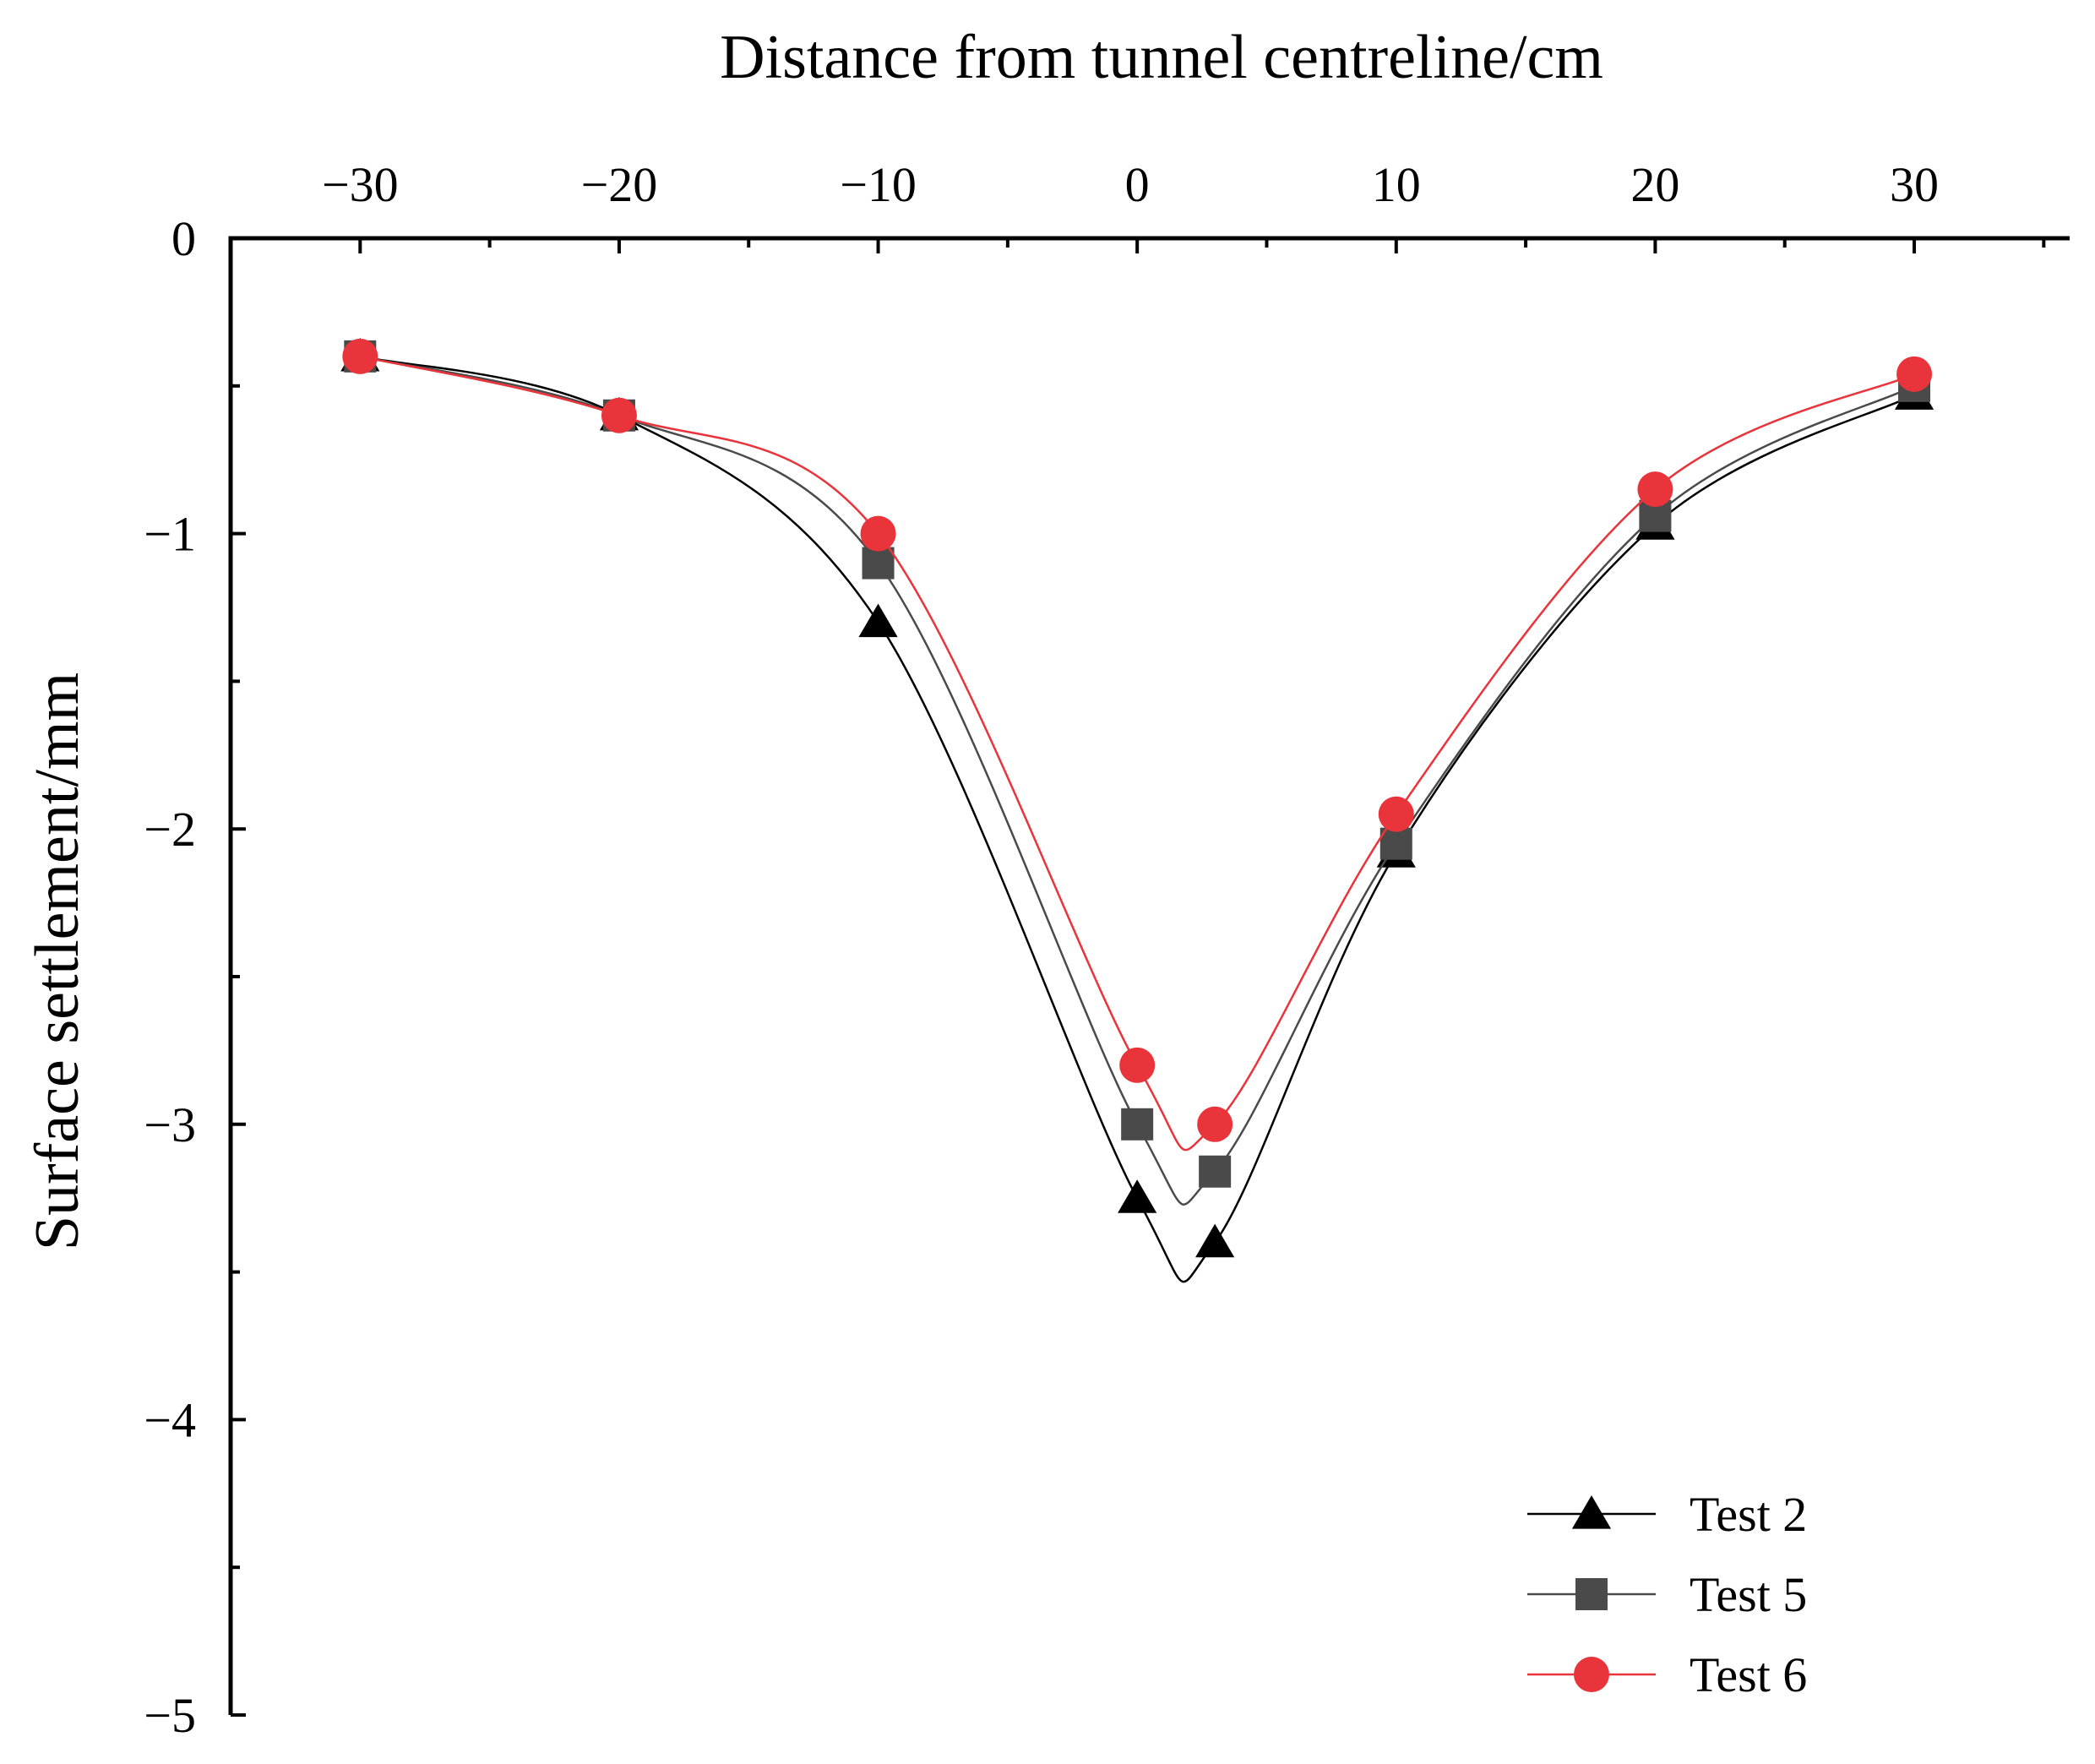 The width and height of the screenshot is (2095, 1764). Describe the element at coordinates (170, 1715) in the screenshot. I see `y-tick-label: −5` at that location.